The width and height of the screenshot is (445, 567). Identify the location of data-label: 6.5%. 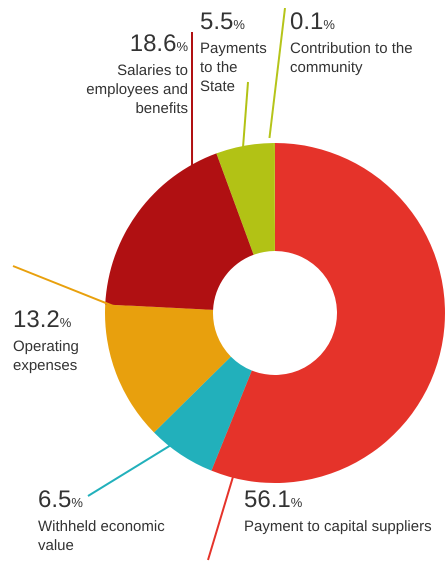
(61, 500).